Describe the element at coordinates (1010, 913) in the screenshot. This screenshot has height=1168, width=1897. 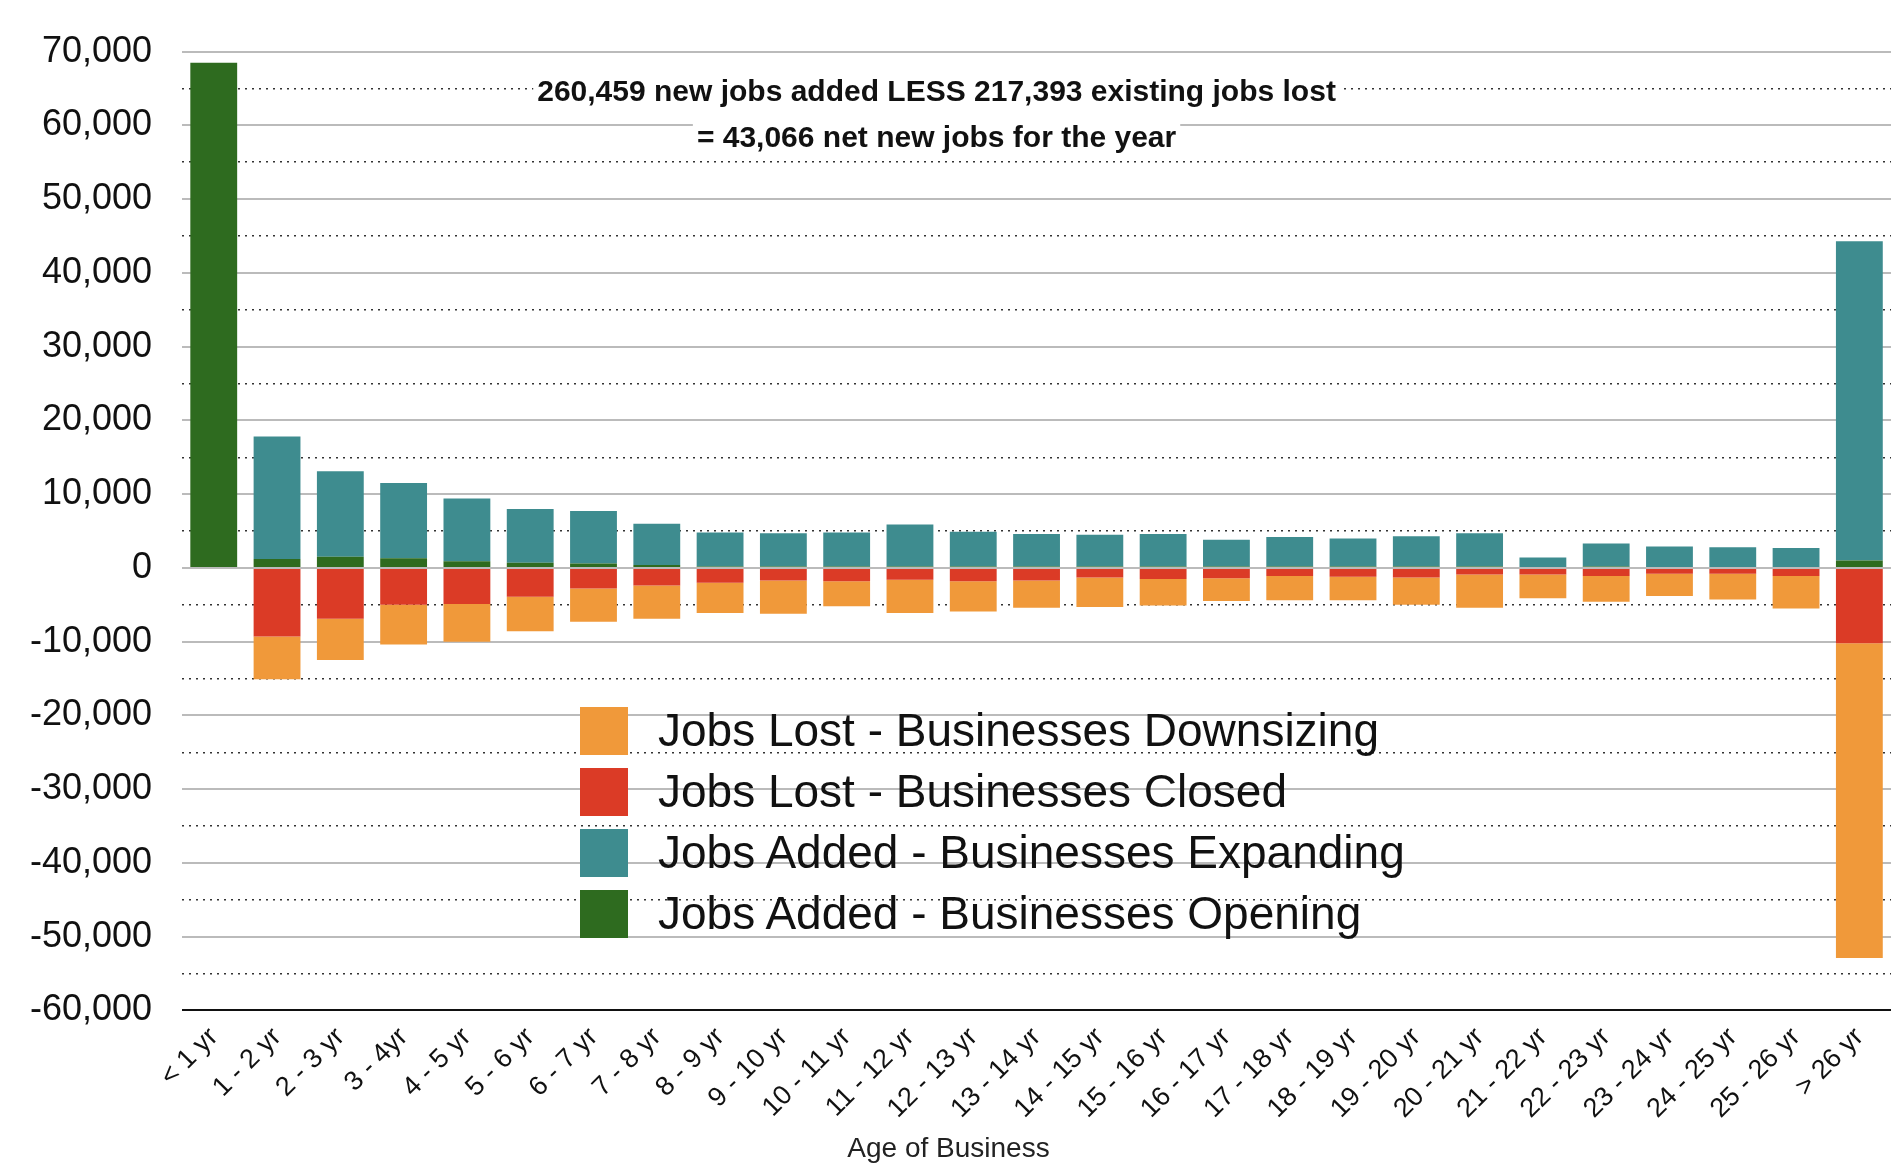
I see `legend-label: Jobs Added - Businesses Opening` at that location.